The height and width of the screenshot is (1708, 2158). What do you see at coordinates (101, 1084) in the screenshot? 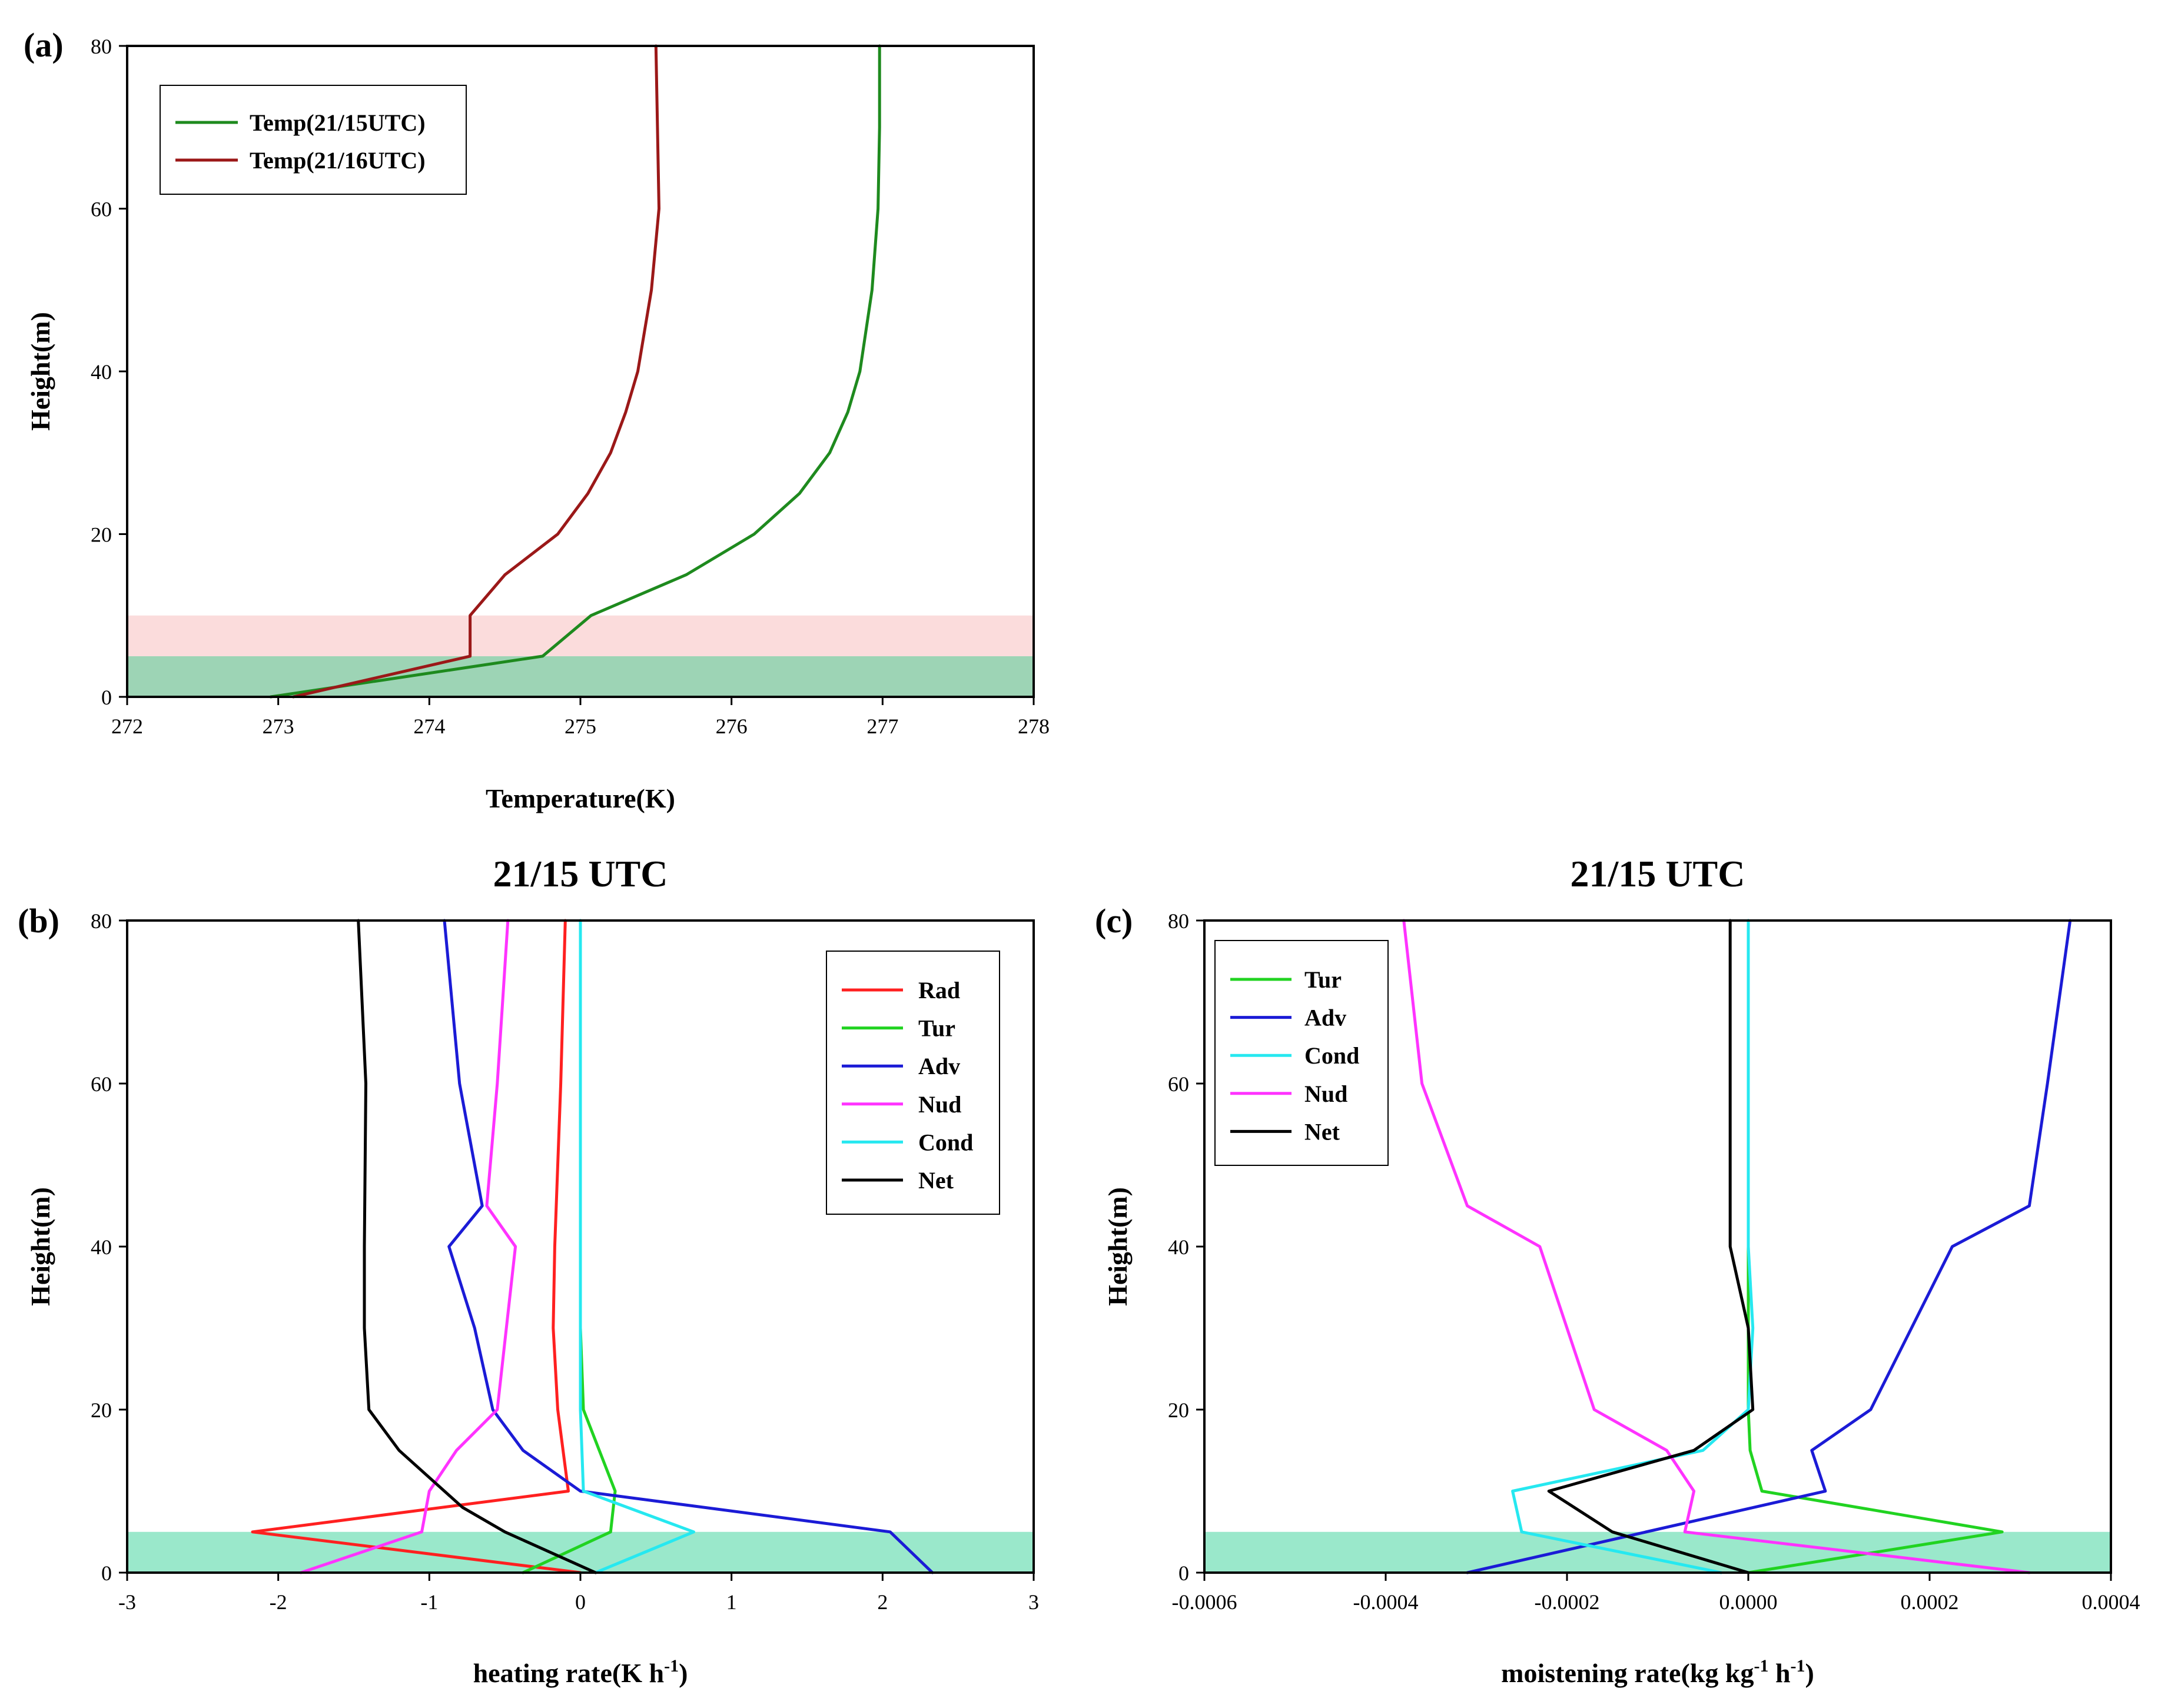
I see `panel-b-y-tick-label: 60` at bounding box center [101, 1084].